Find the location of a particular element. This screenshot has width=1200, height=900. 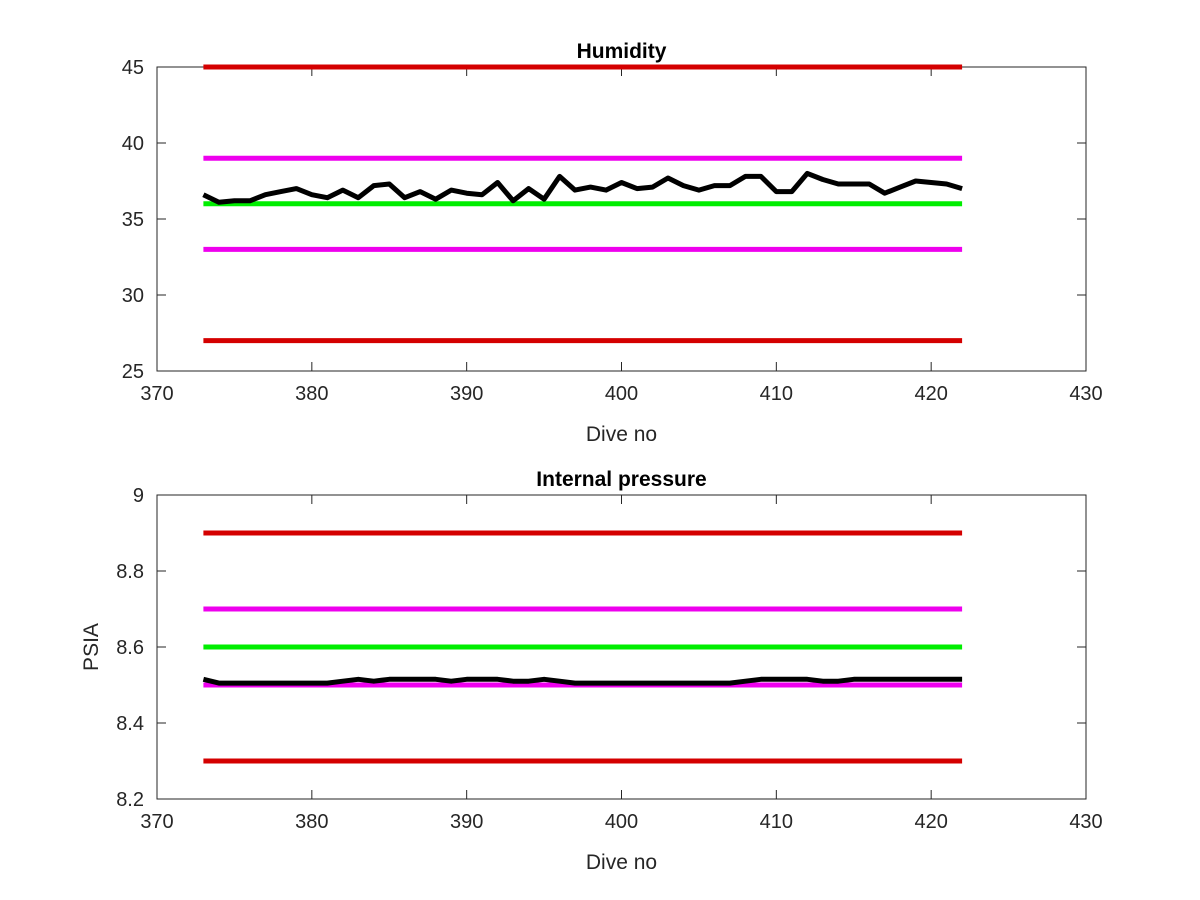

chart-title: Humidity is located at coordinates (622, 51).